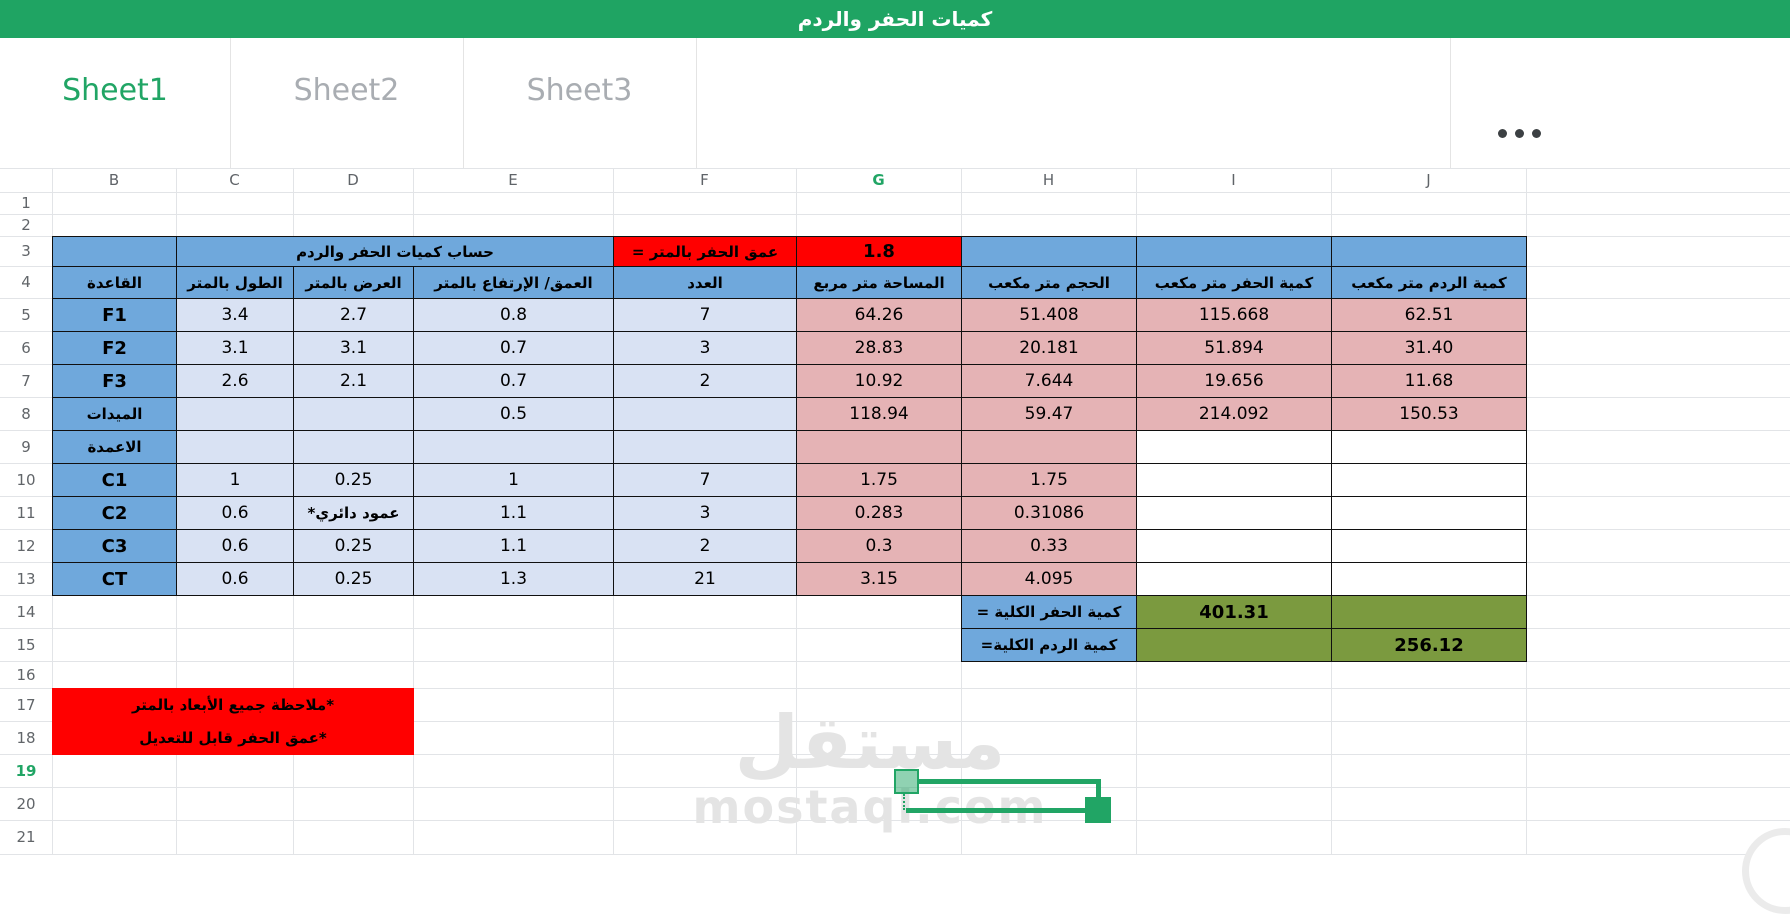 The height and width of the screenshot is (914, 1790). I want to click on cell-I7: 19.656, so click(1234, 381).